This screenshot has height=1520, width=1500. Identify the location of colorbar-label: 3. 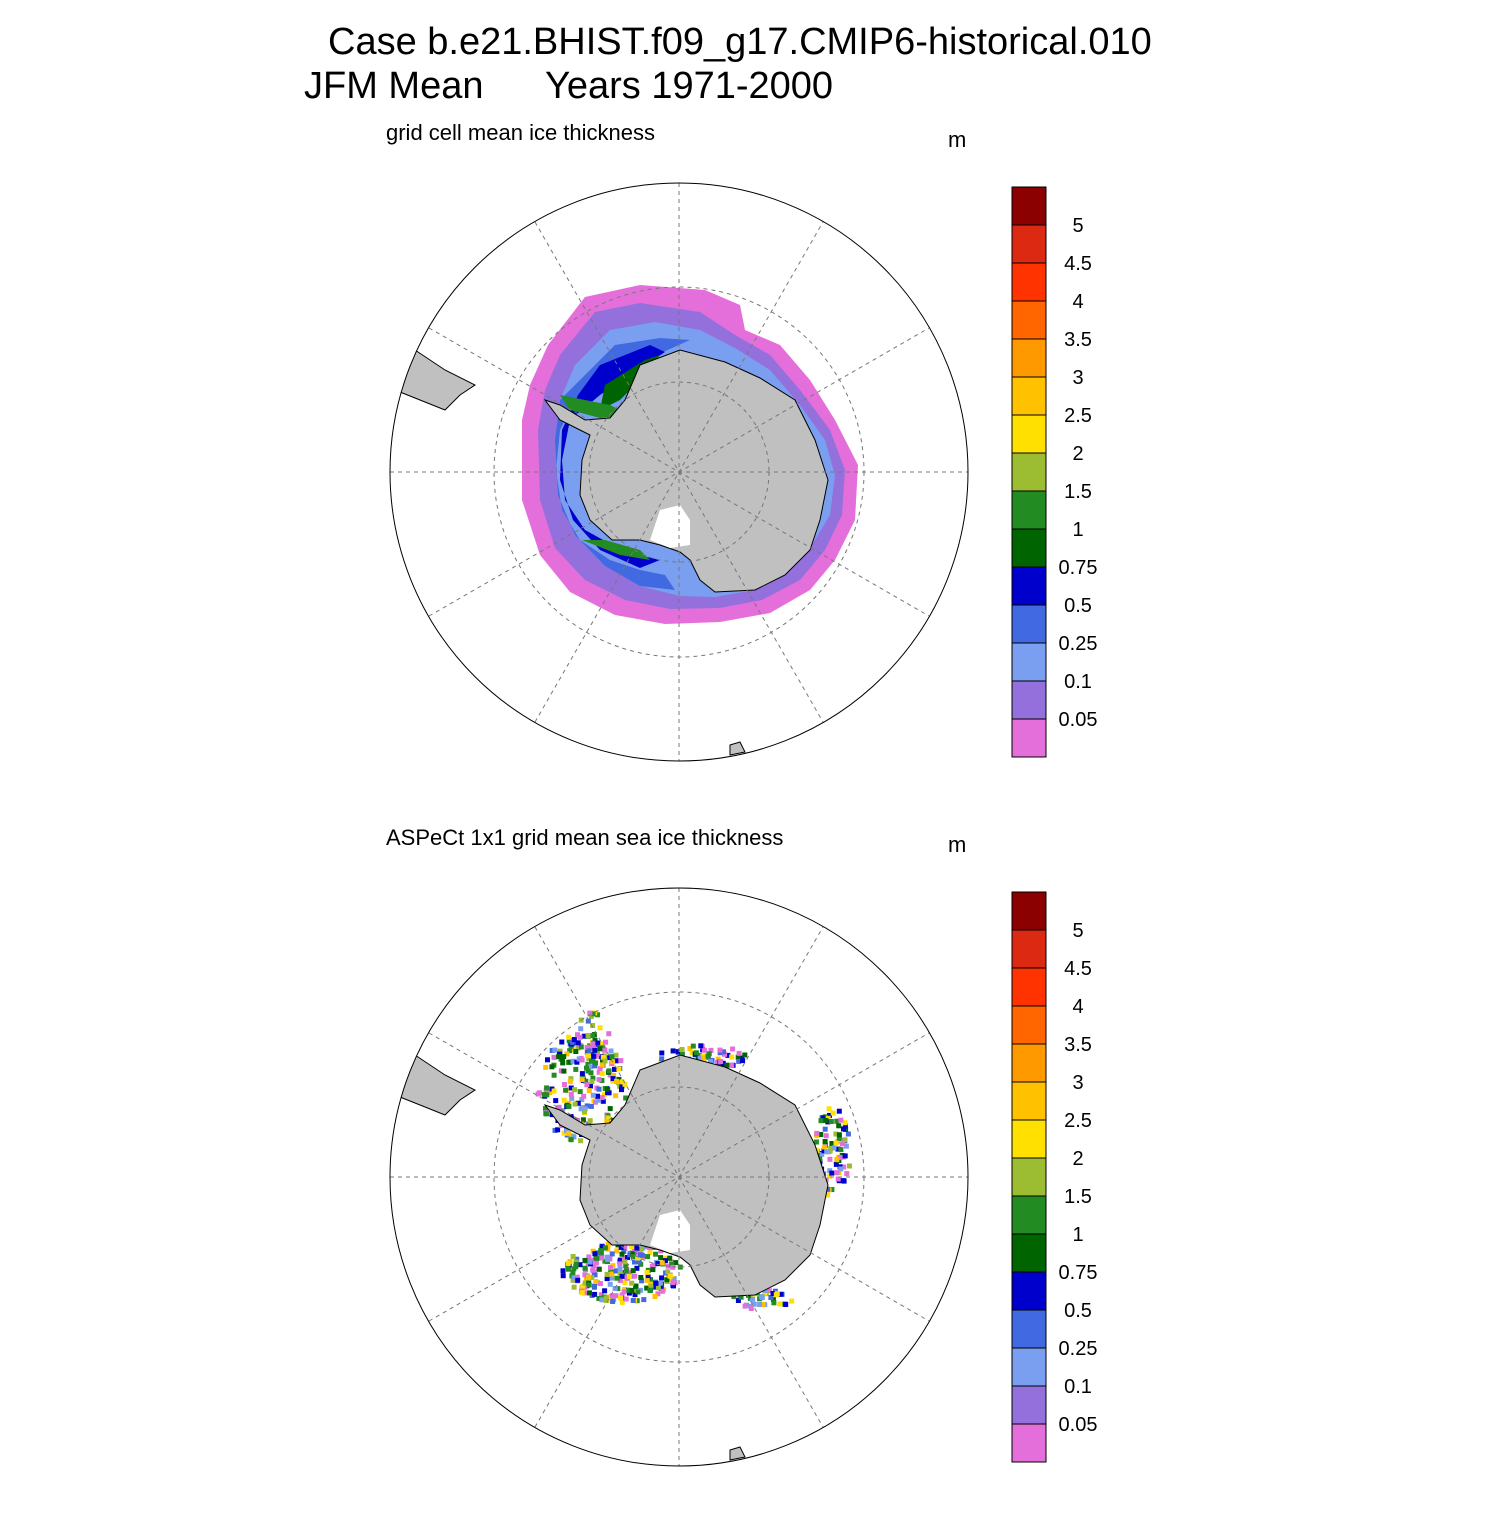
(1077, 378).